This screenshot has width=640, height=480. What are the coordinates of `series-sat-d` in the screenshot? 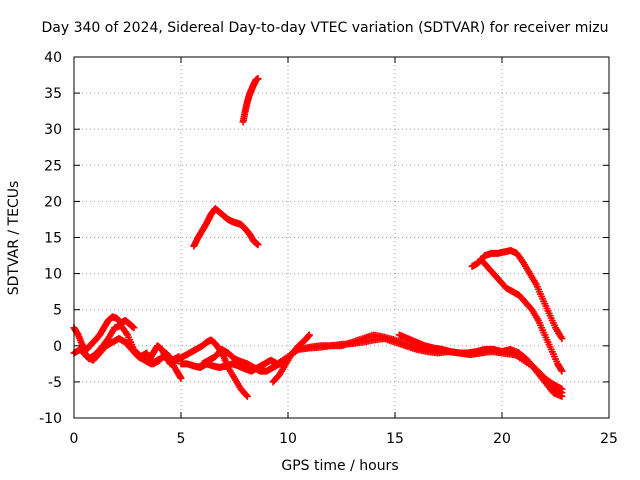 It's located at (198, 368).